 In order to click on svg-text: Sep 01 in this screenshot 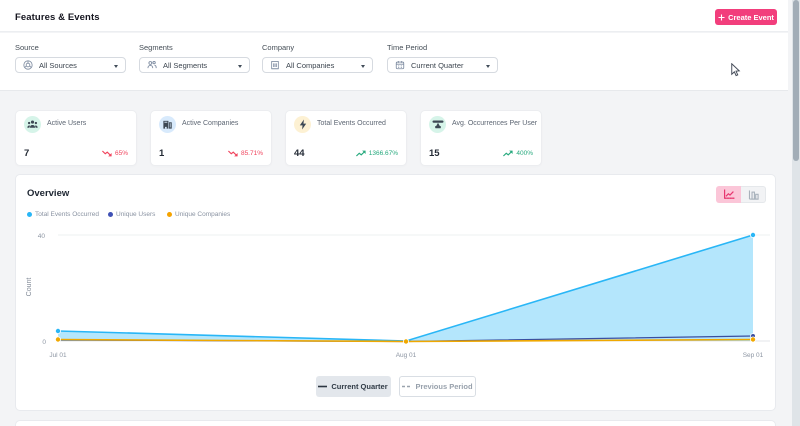, I will do `click(753, 355)`.